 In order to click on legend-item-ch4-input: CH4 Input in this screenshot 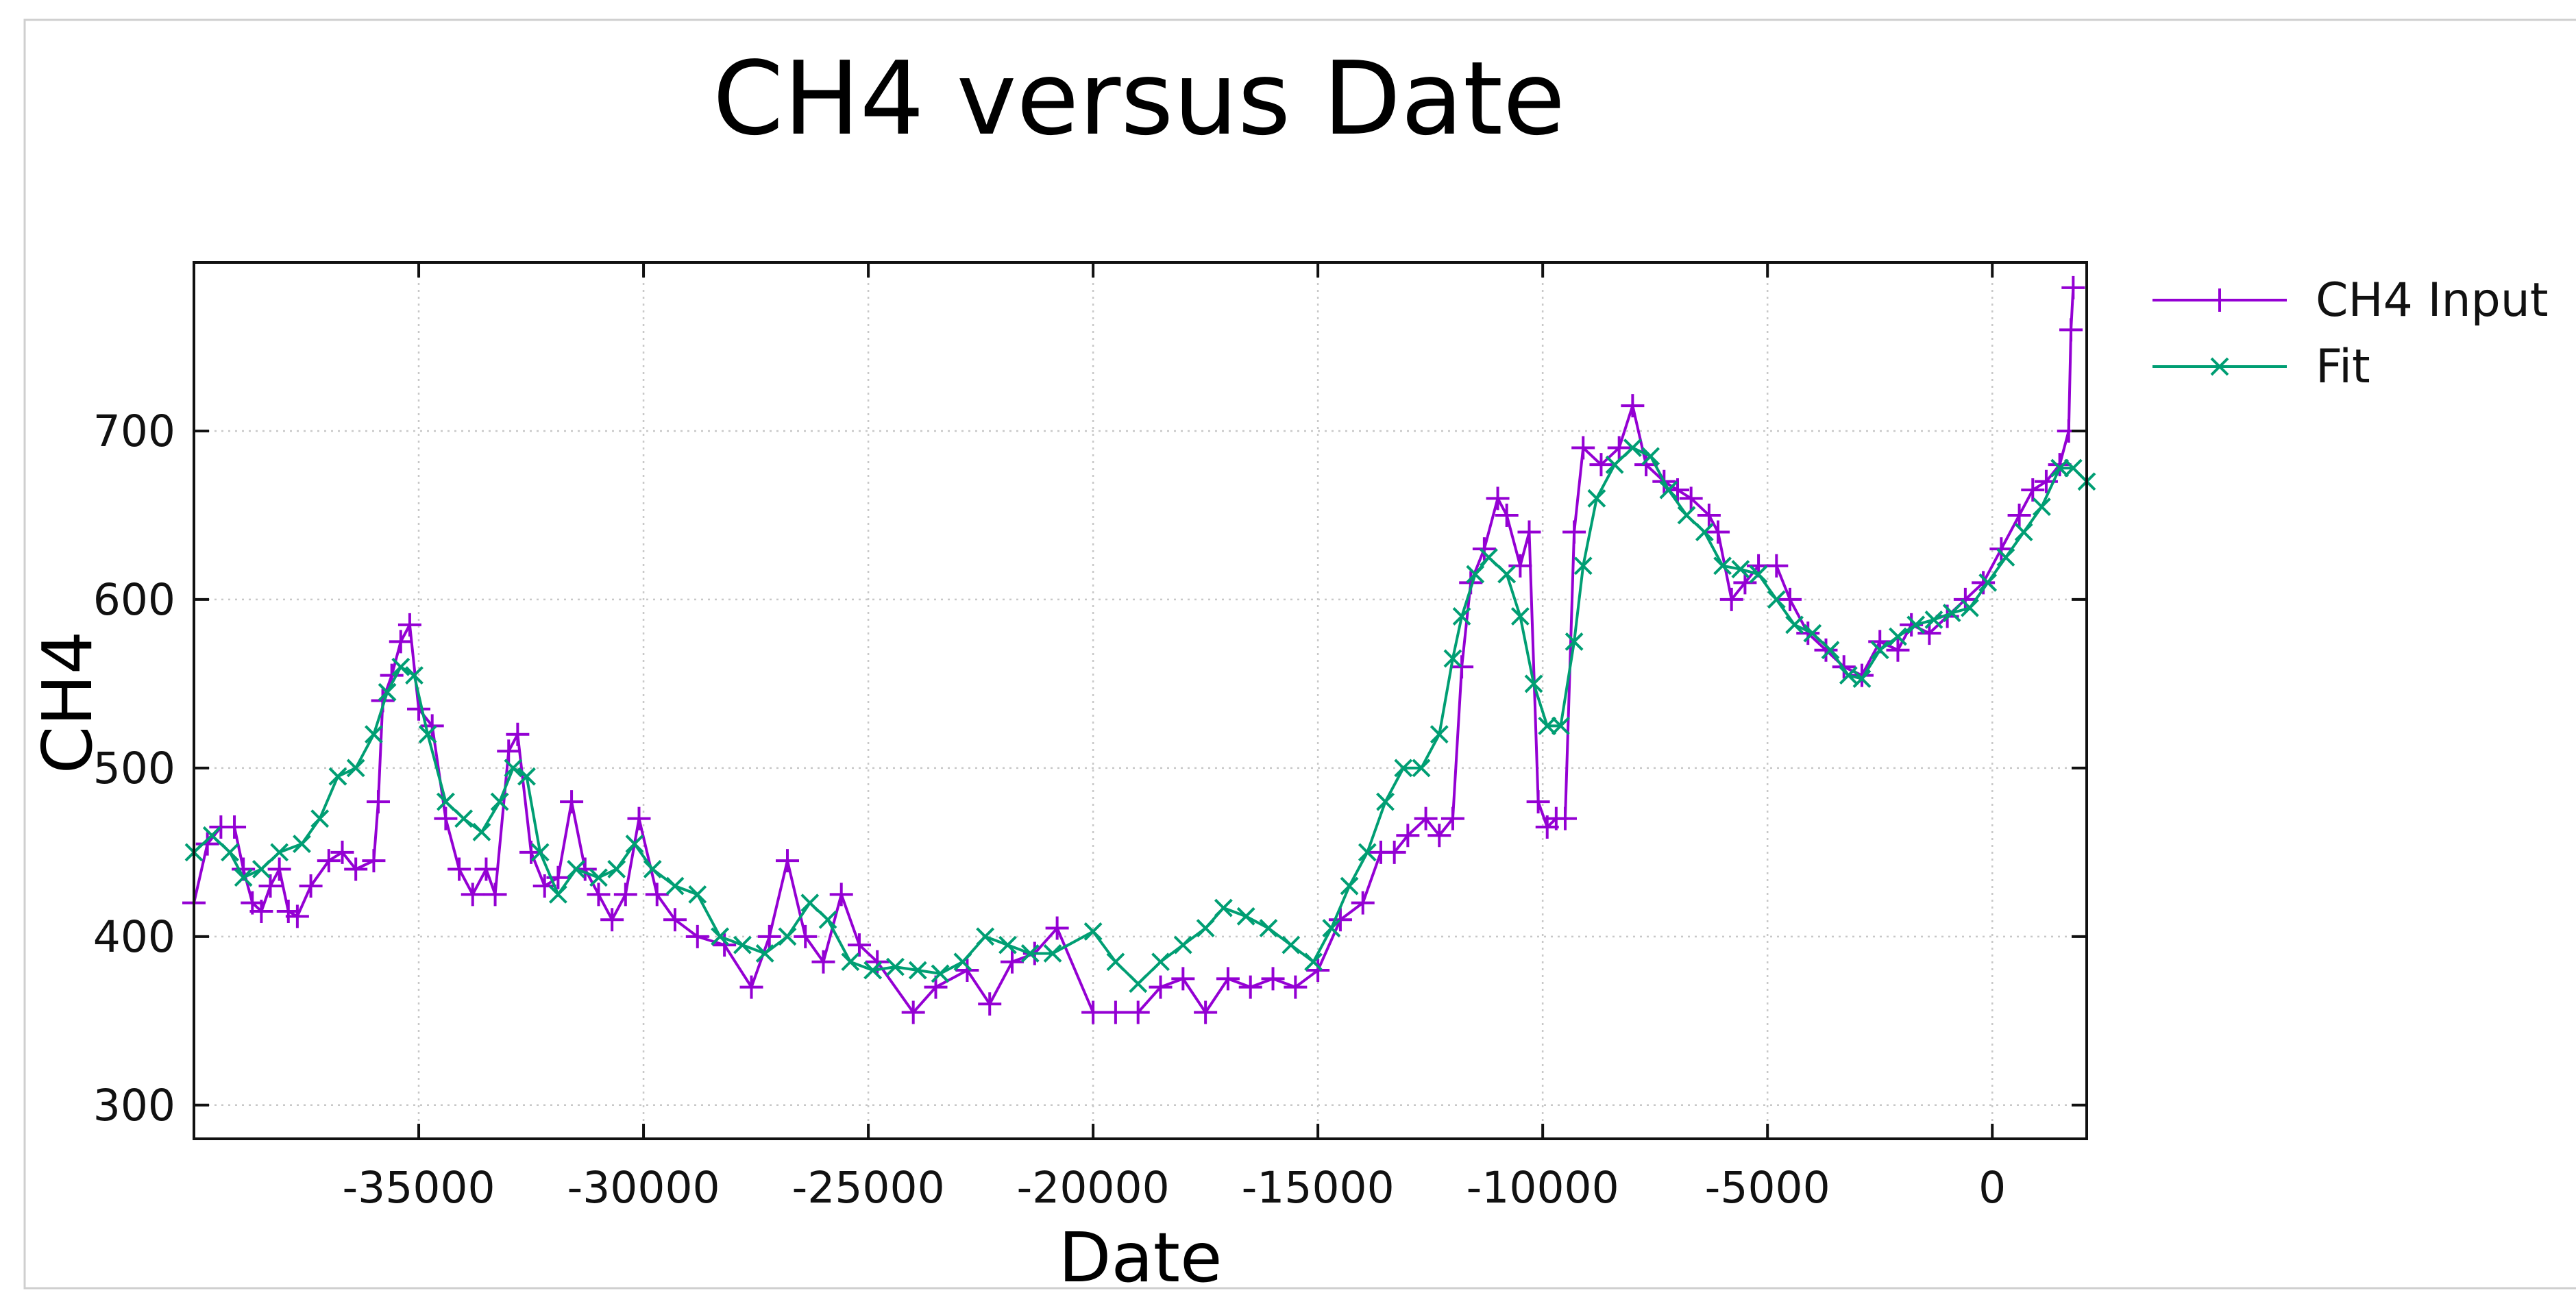, I will do `click(2351, 300)`.